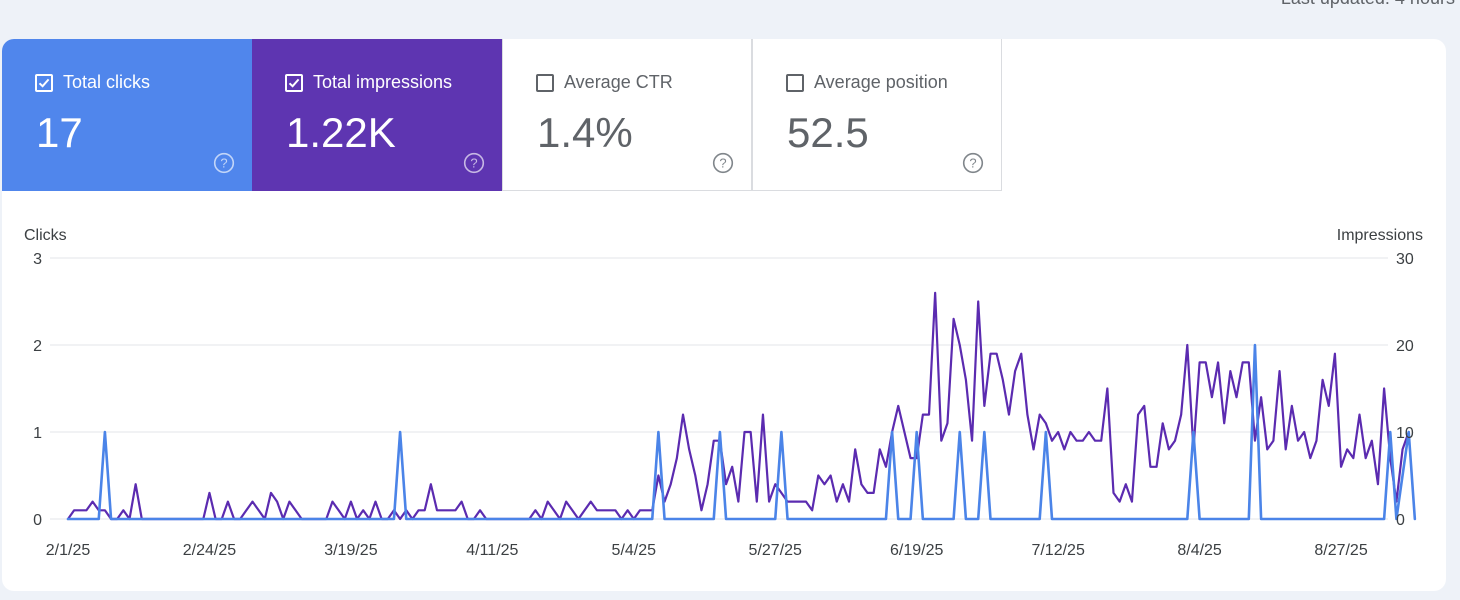 This screenshot has width=1460, height=600. I want to click on metric-average-ctr: Average CTR 1.4% ?, so click(627, 115).